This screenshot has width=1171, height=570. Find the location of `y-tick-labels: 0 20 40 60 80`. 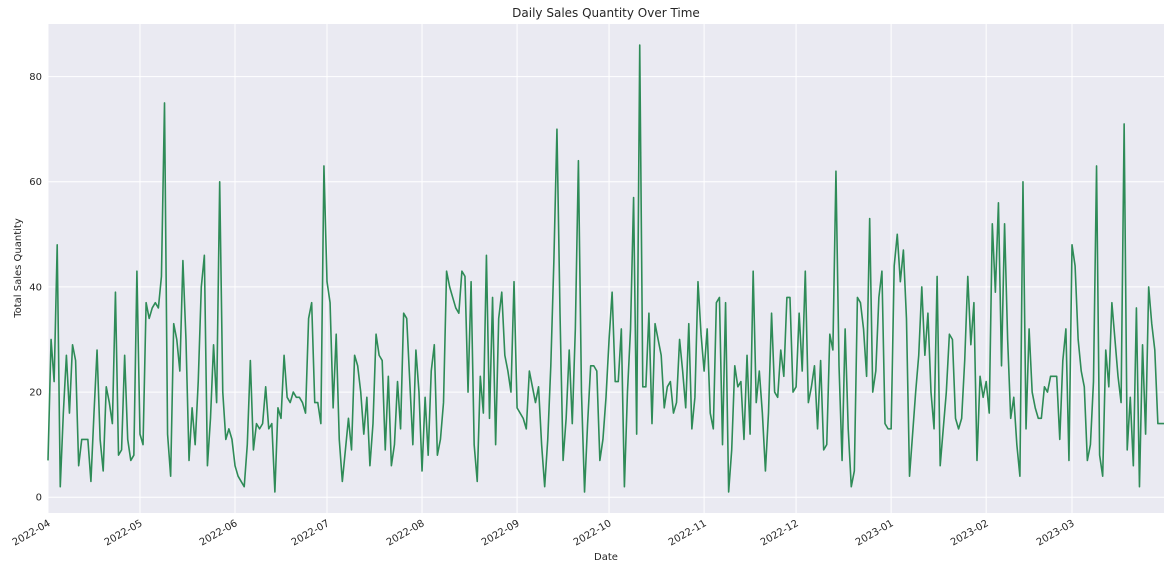

y-tick-labels: 0 20 40 60 80 is located at coordinates (35, 288).